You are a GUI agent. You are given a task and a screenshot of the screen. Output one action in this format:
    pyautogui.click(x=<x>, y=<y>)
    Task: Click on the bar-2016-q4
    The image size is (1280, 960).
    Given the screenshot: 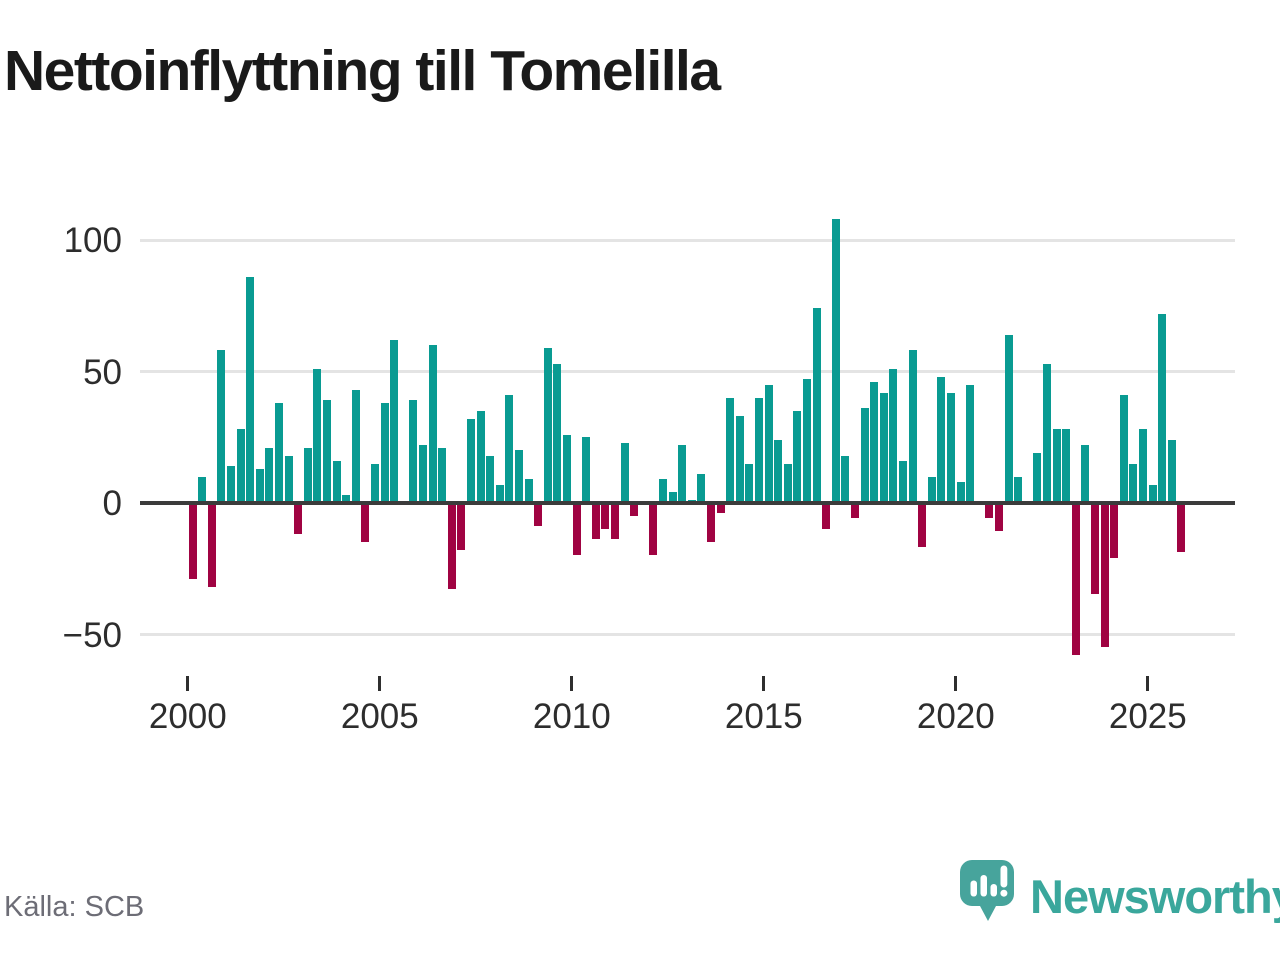 What is the action you would take?
    pyautogui.click(x=835, y=361)
    